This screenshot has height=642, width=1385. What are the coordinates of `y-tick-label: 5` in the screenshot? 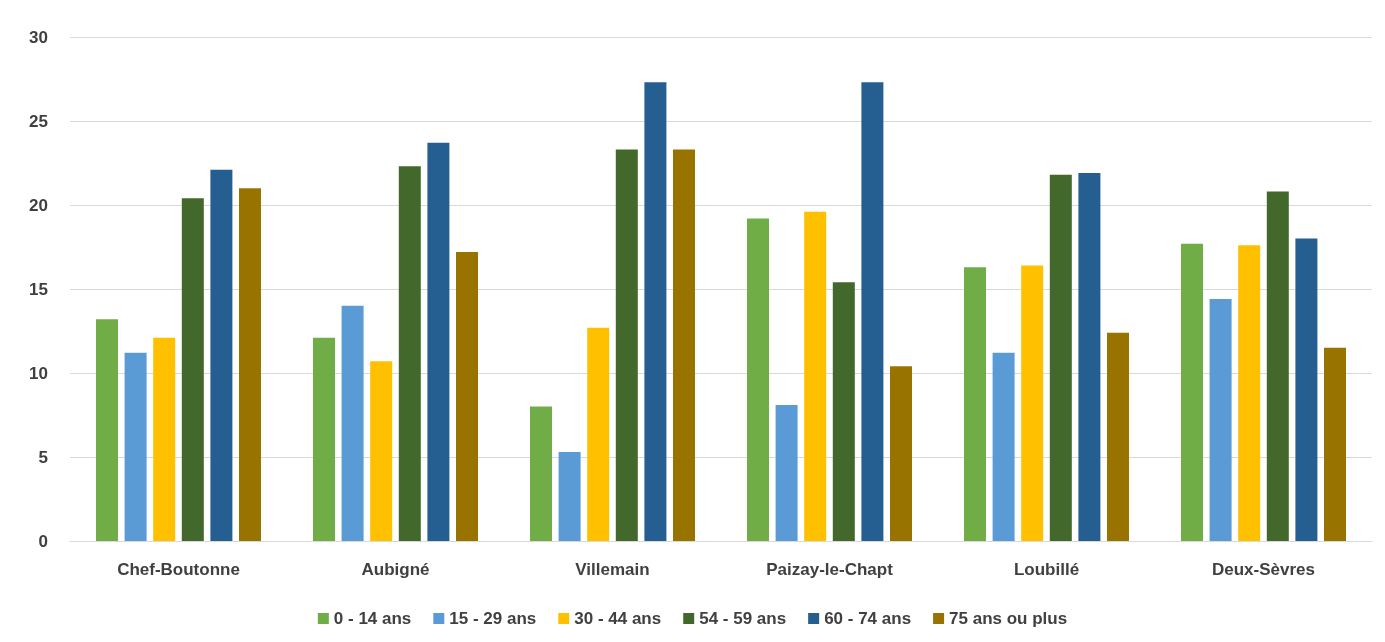 It's located at (43, 457).